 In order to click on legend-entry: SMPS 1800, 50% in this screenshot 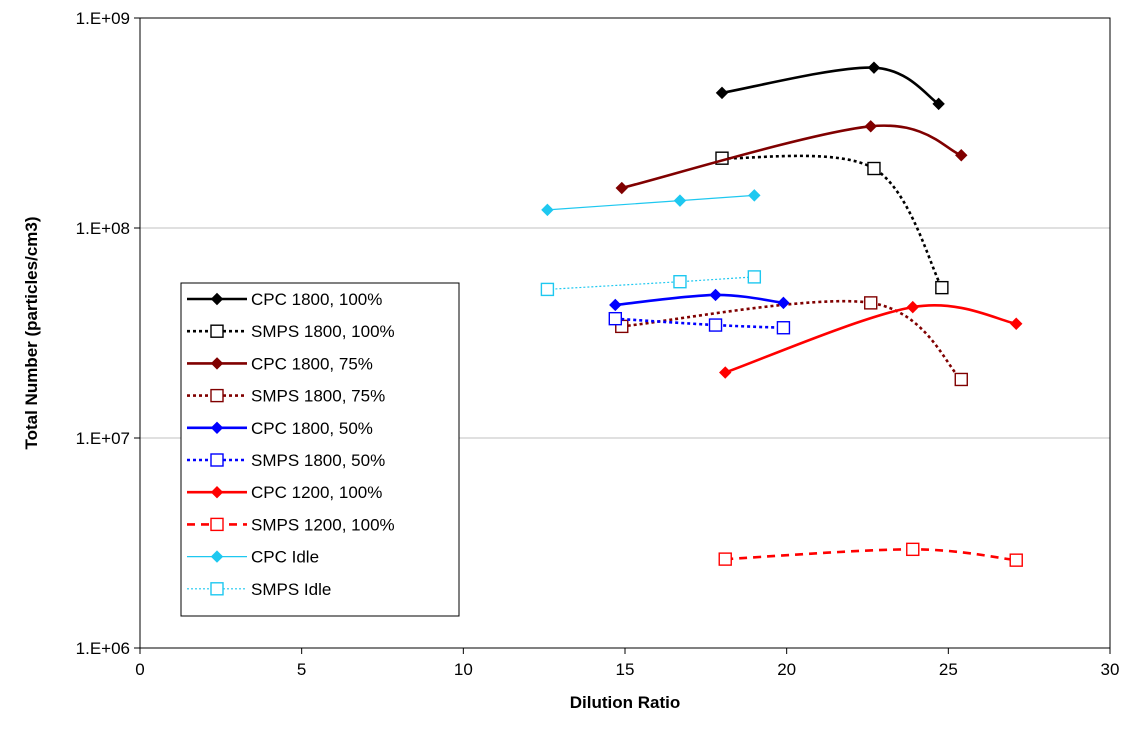, I will do `click(286, 460)`.